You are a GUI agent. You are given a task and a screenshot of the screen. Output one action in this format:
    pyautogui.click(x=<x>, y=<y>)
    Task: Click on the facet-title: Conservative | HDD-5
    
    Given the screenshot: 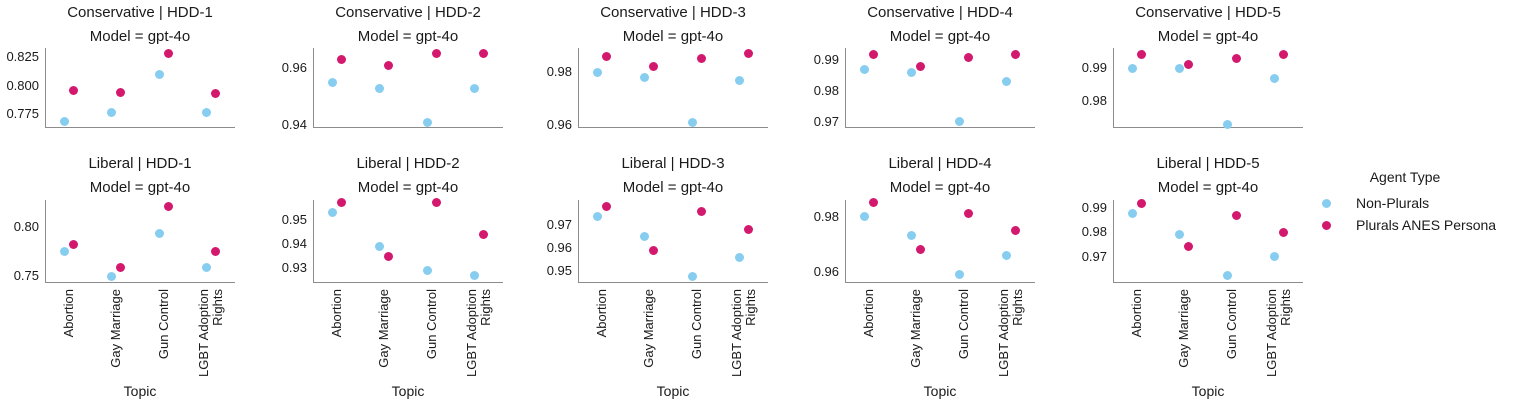 What is the action you would take?
    pyautogui.click(x=1208, y=12)
    